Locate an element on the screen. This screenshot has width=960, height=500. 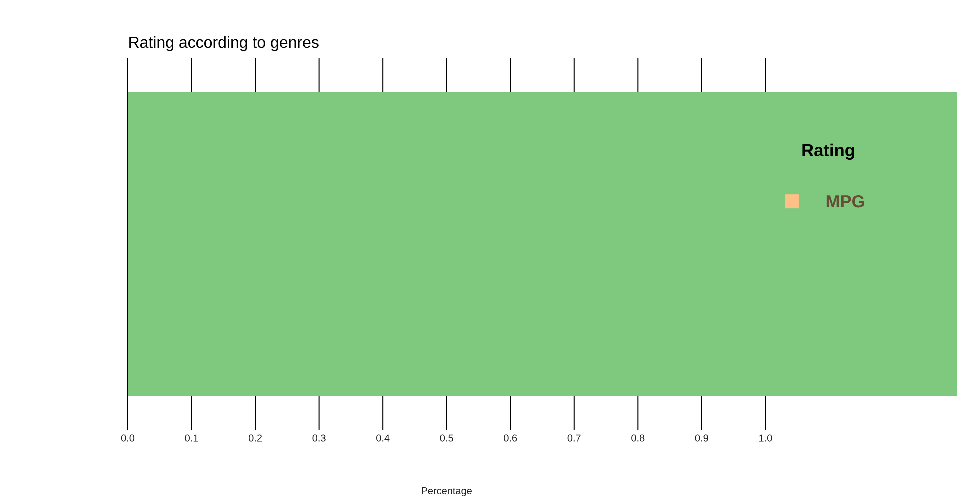
x-tick-label: 1.0 is located at coordinates (766, 438).